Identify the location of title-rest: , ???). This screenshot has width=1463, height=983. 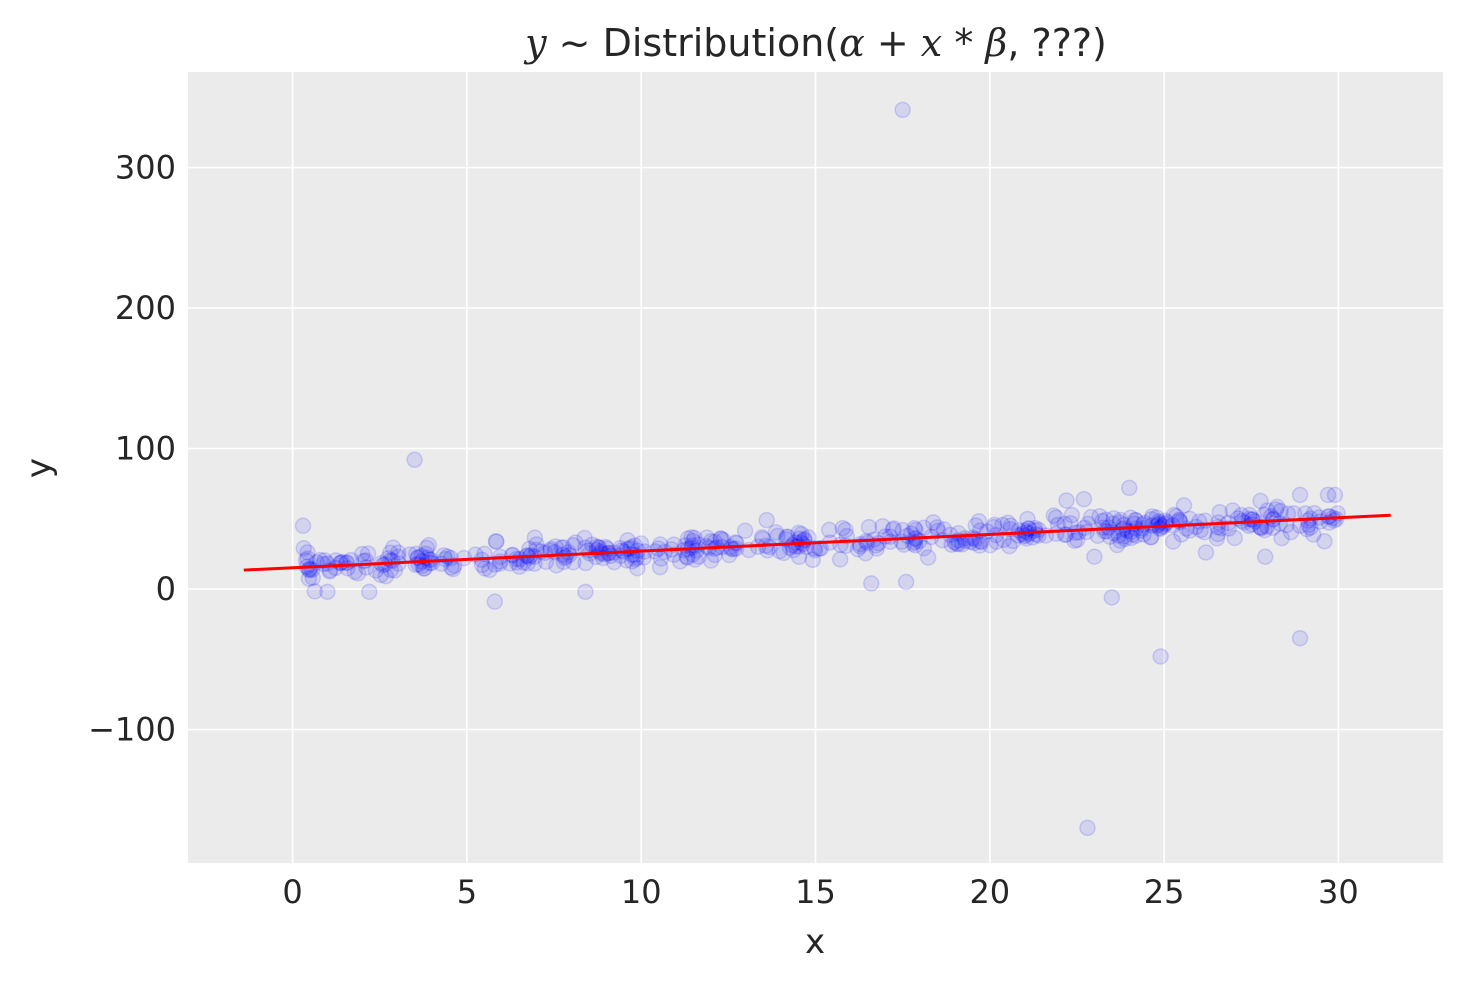
(1057, 43).